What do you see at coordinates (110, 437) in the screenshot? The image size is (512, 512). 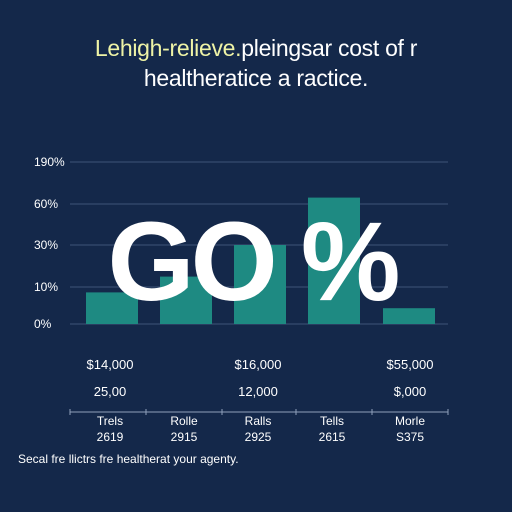 I see `category-year-label: 2619` at bounding box center [110, 437].